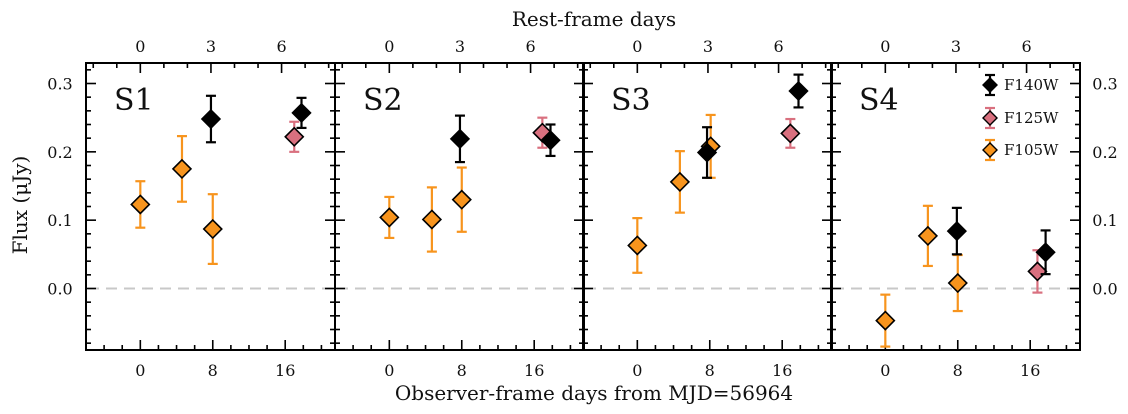  Describe the element at coordinates (134, 100) in the screenshot. I see `panel-label: S1` at that location.